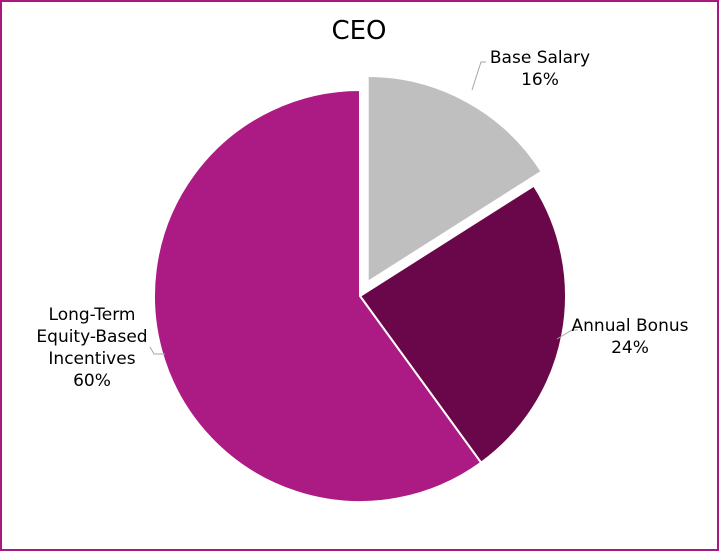 This screenshot has height=551, width=719. Describe the element at coordinates (358, 31) in the screenshot. I see `chart-title: CEO` at that location.